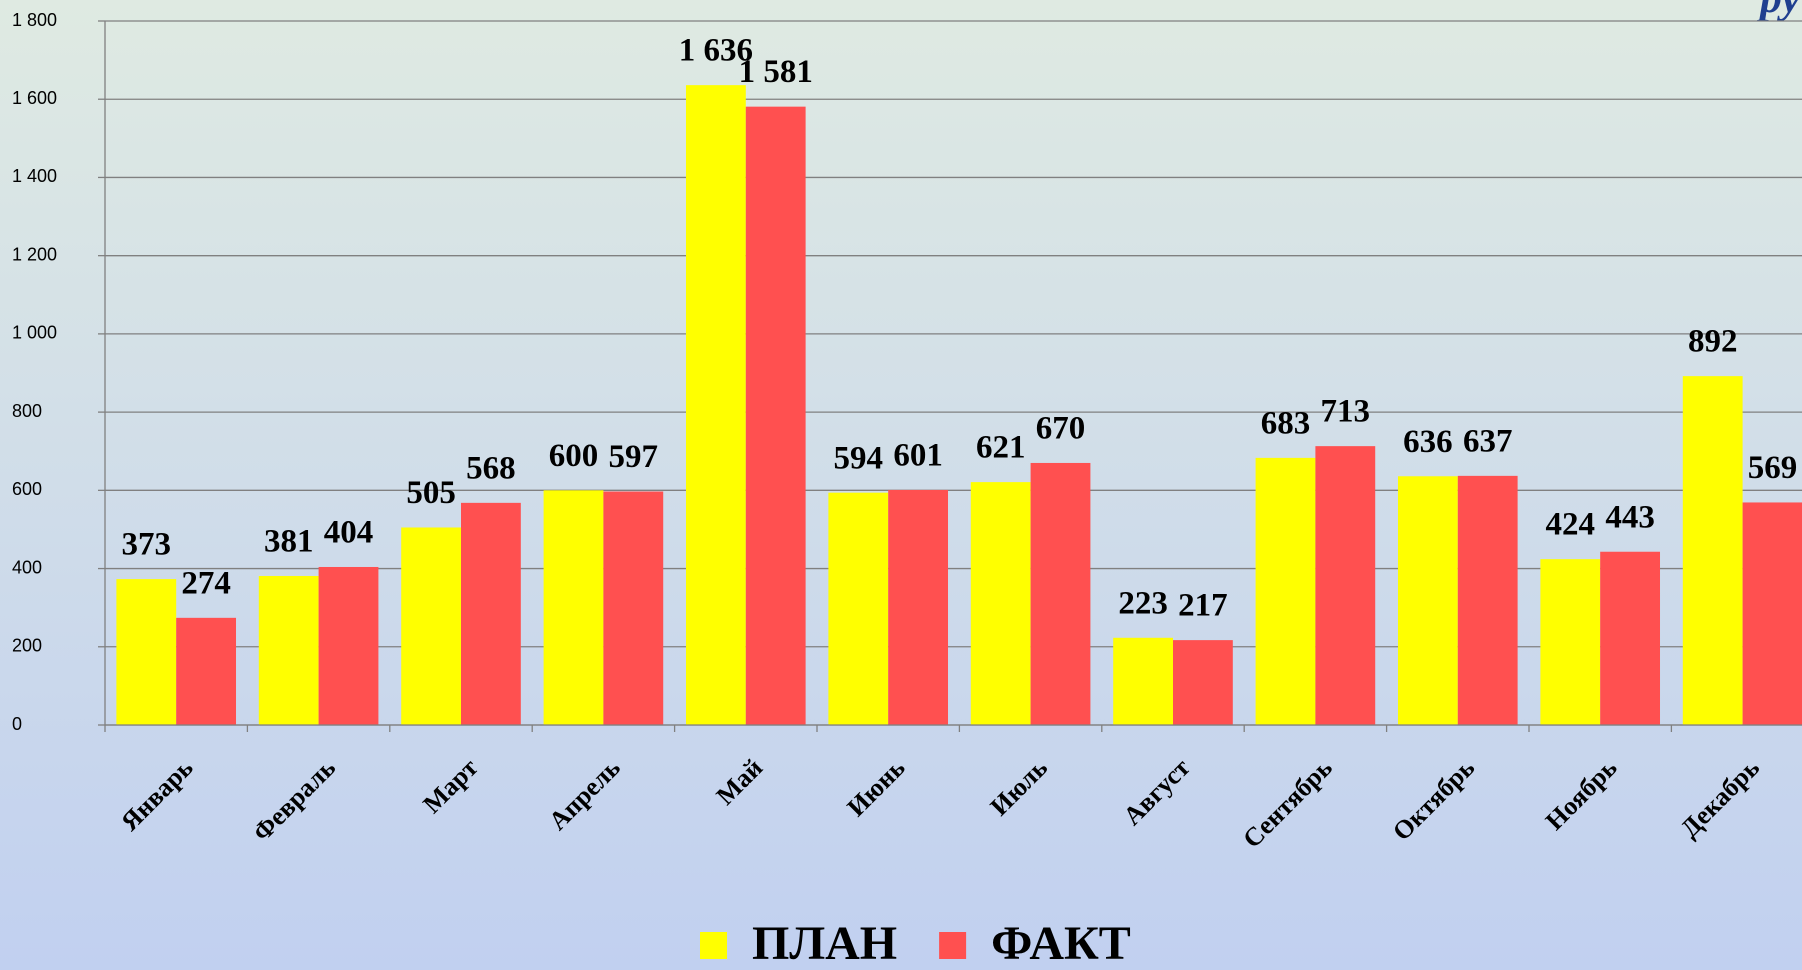  What do you see at coordinates (1203, 606) in the screenshot?
I see `data-label: 217` at bounding box center [1203, 606].